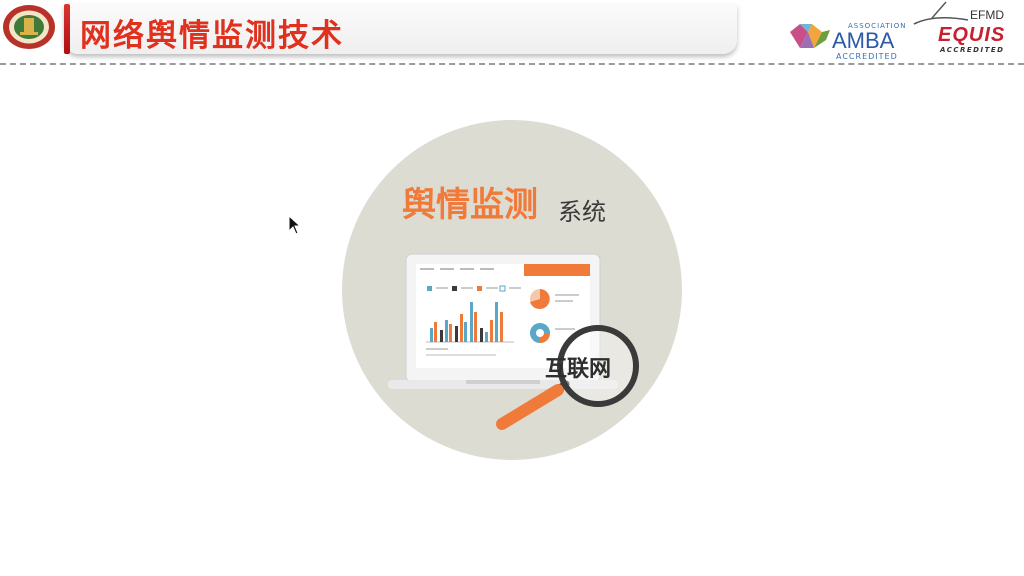 Image resolution: width=1024 pixels, height=576 pixels. What do you see at coordinates (877, 26) in the screenshot?
I see `amba-association-text: ASSOCIATION` at bounding box center [877, 26].